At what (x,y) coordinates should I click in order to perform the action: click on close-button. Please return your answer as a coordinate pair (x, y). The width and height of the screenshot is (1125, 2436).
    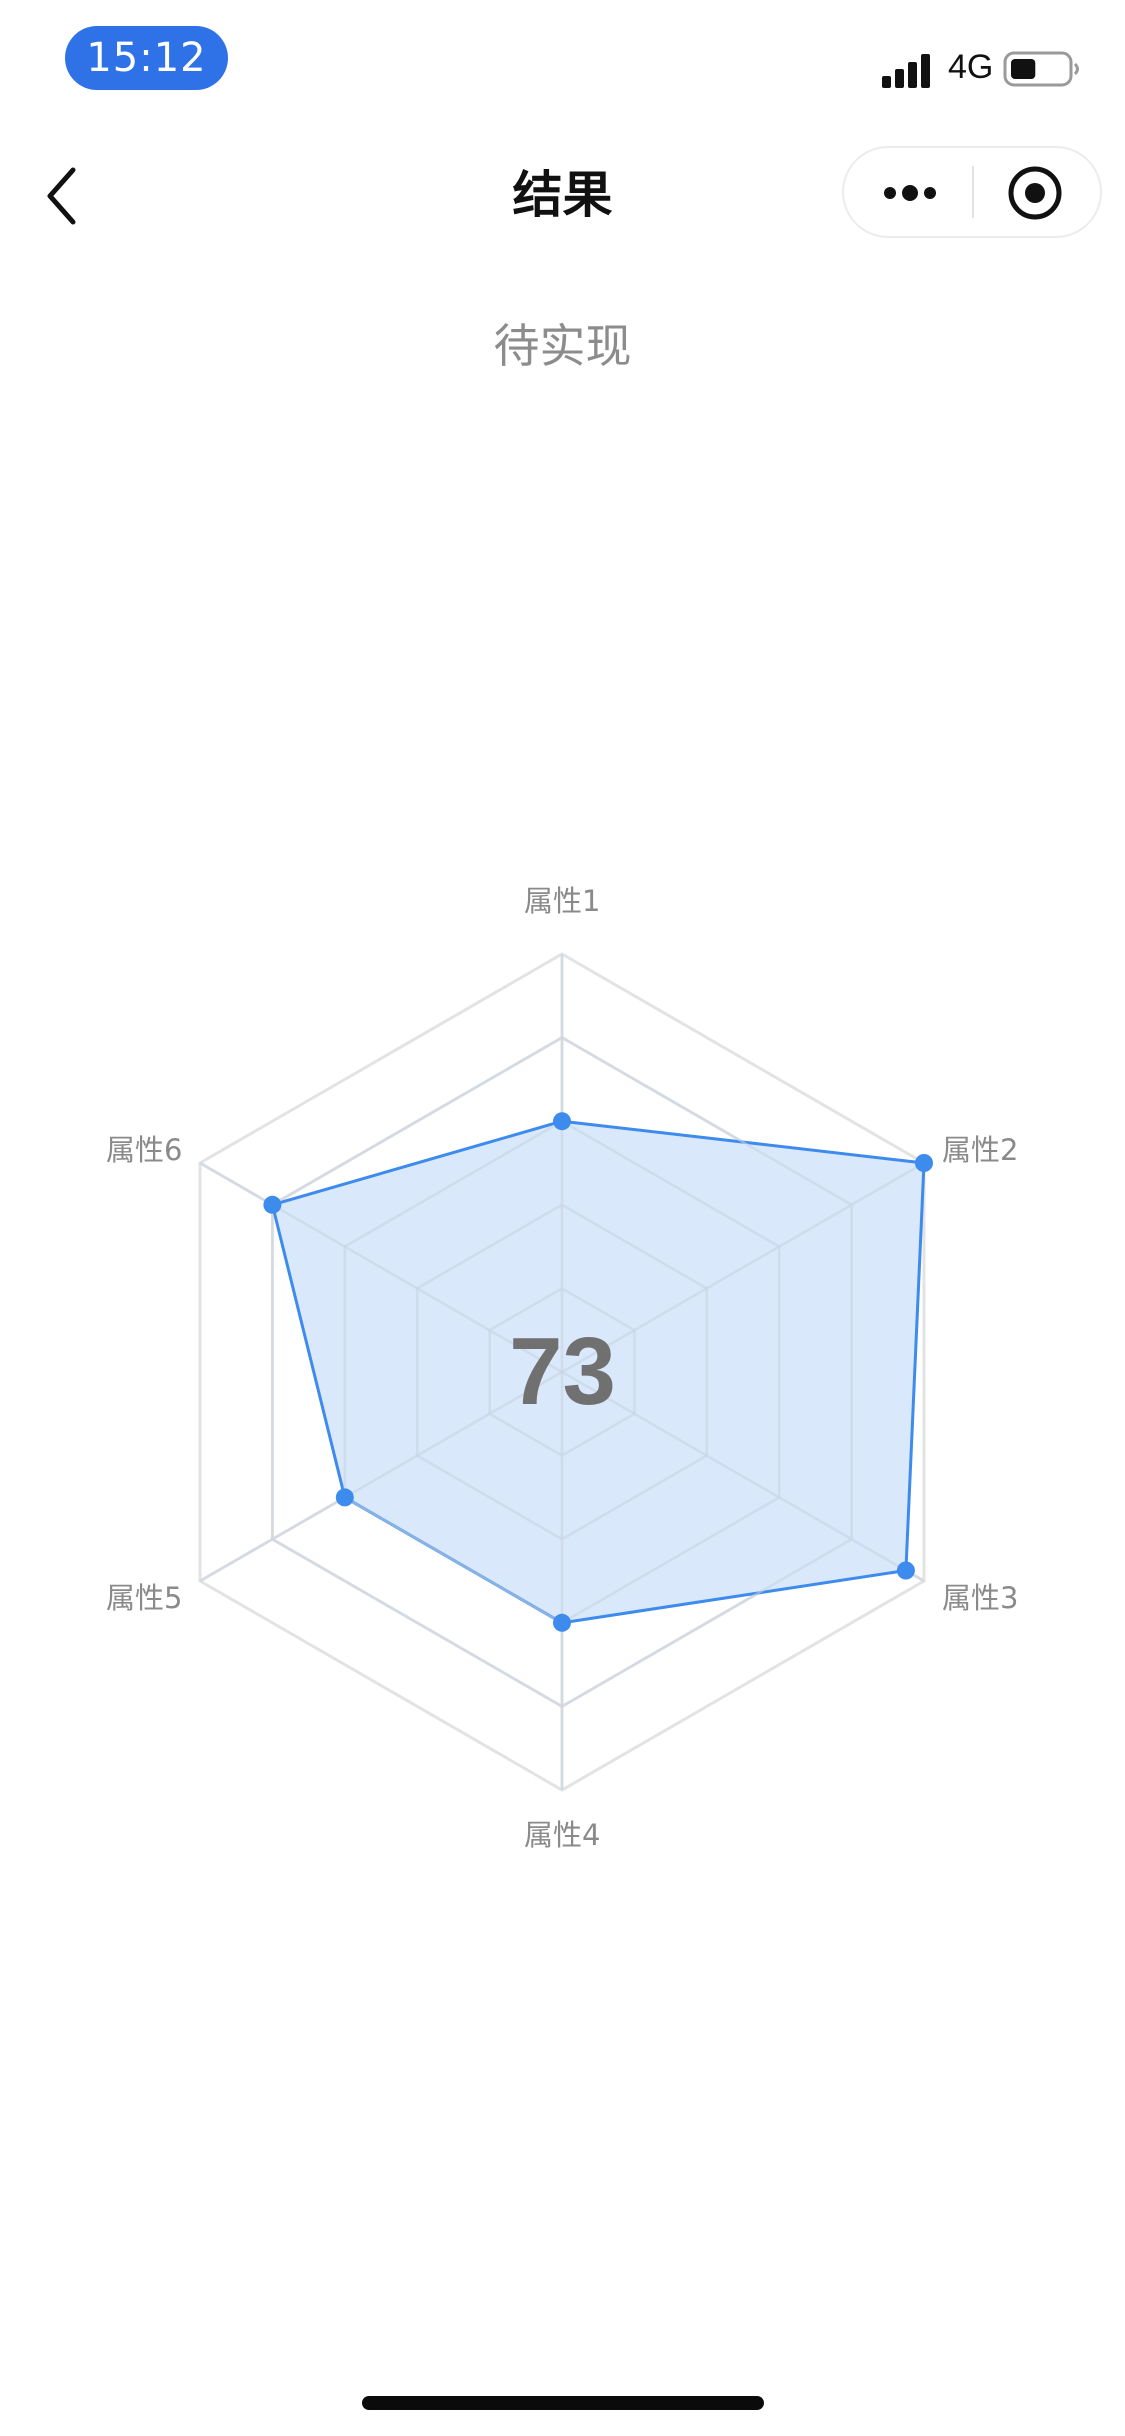
    Looking at the image, I should click on (1035, 193).